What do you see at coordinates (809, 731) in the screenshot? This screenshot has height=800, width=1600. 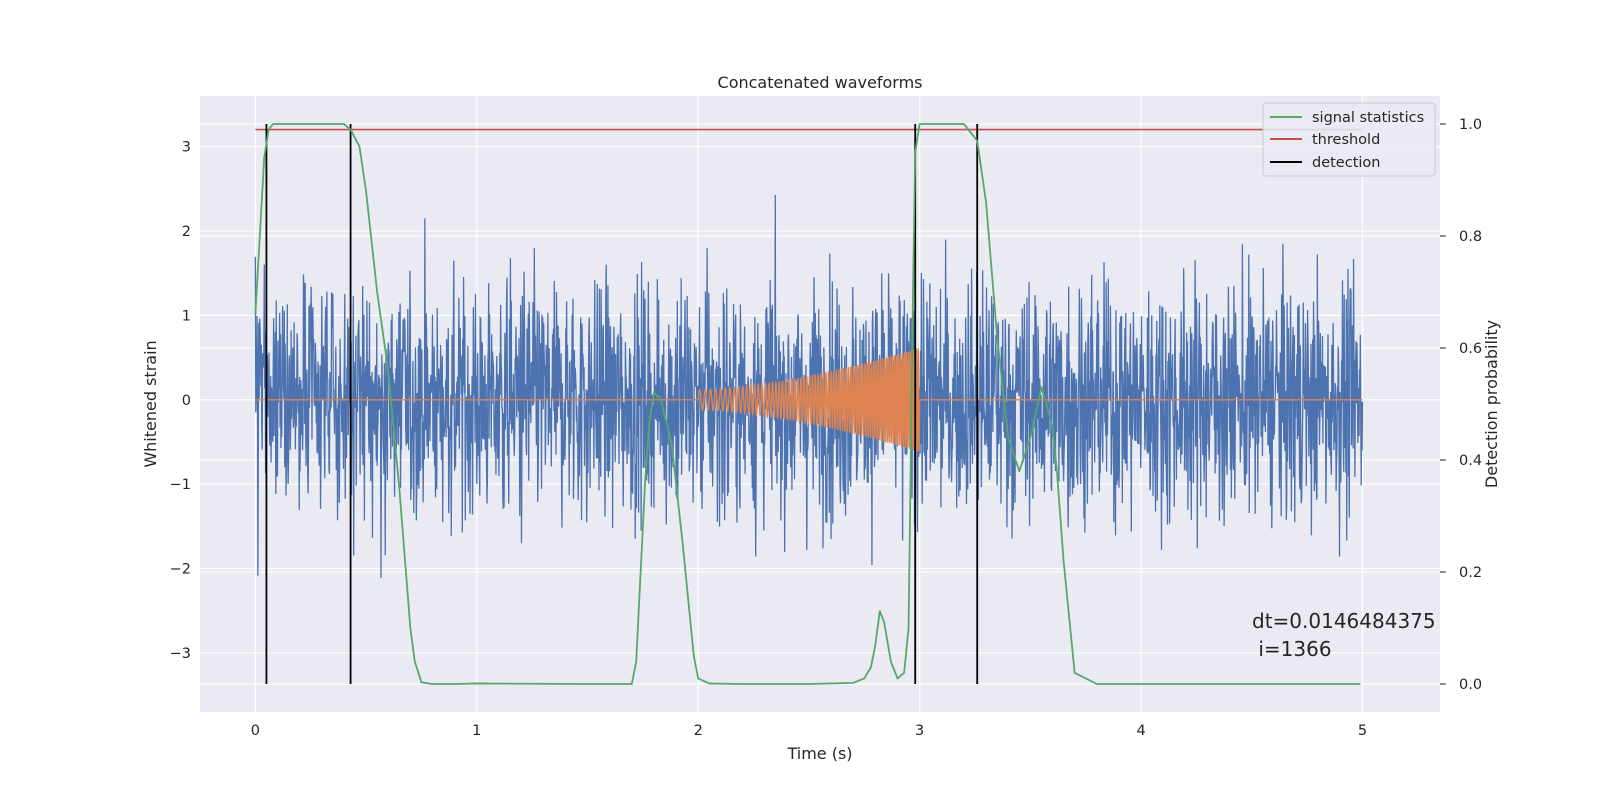 I see `x-axis-ticks: 0 1 2 3 4 5` at bounding box center [809, 731].